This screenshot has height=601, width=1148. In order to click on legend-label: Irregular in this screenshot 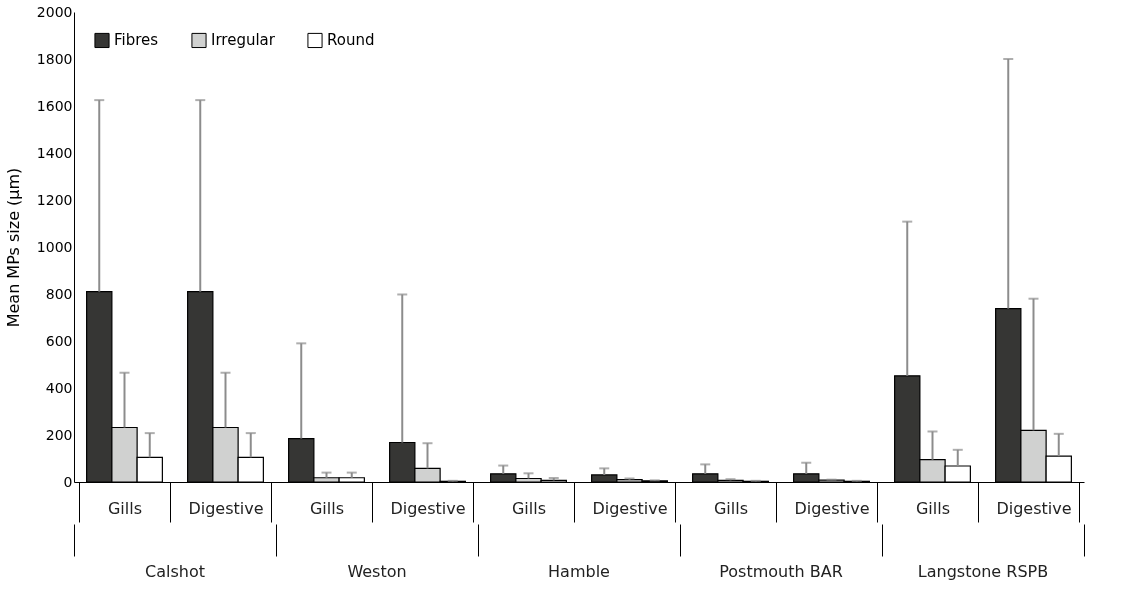, I will do `click(243, 40)`.